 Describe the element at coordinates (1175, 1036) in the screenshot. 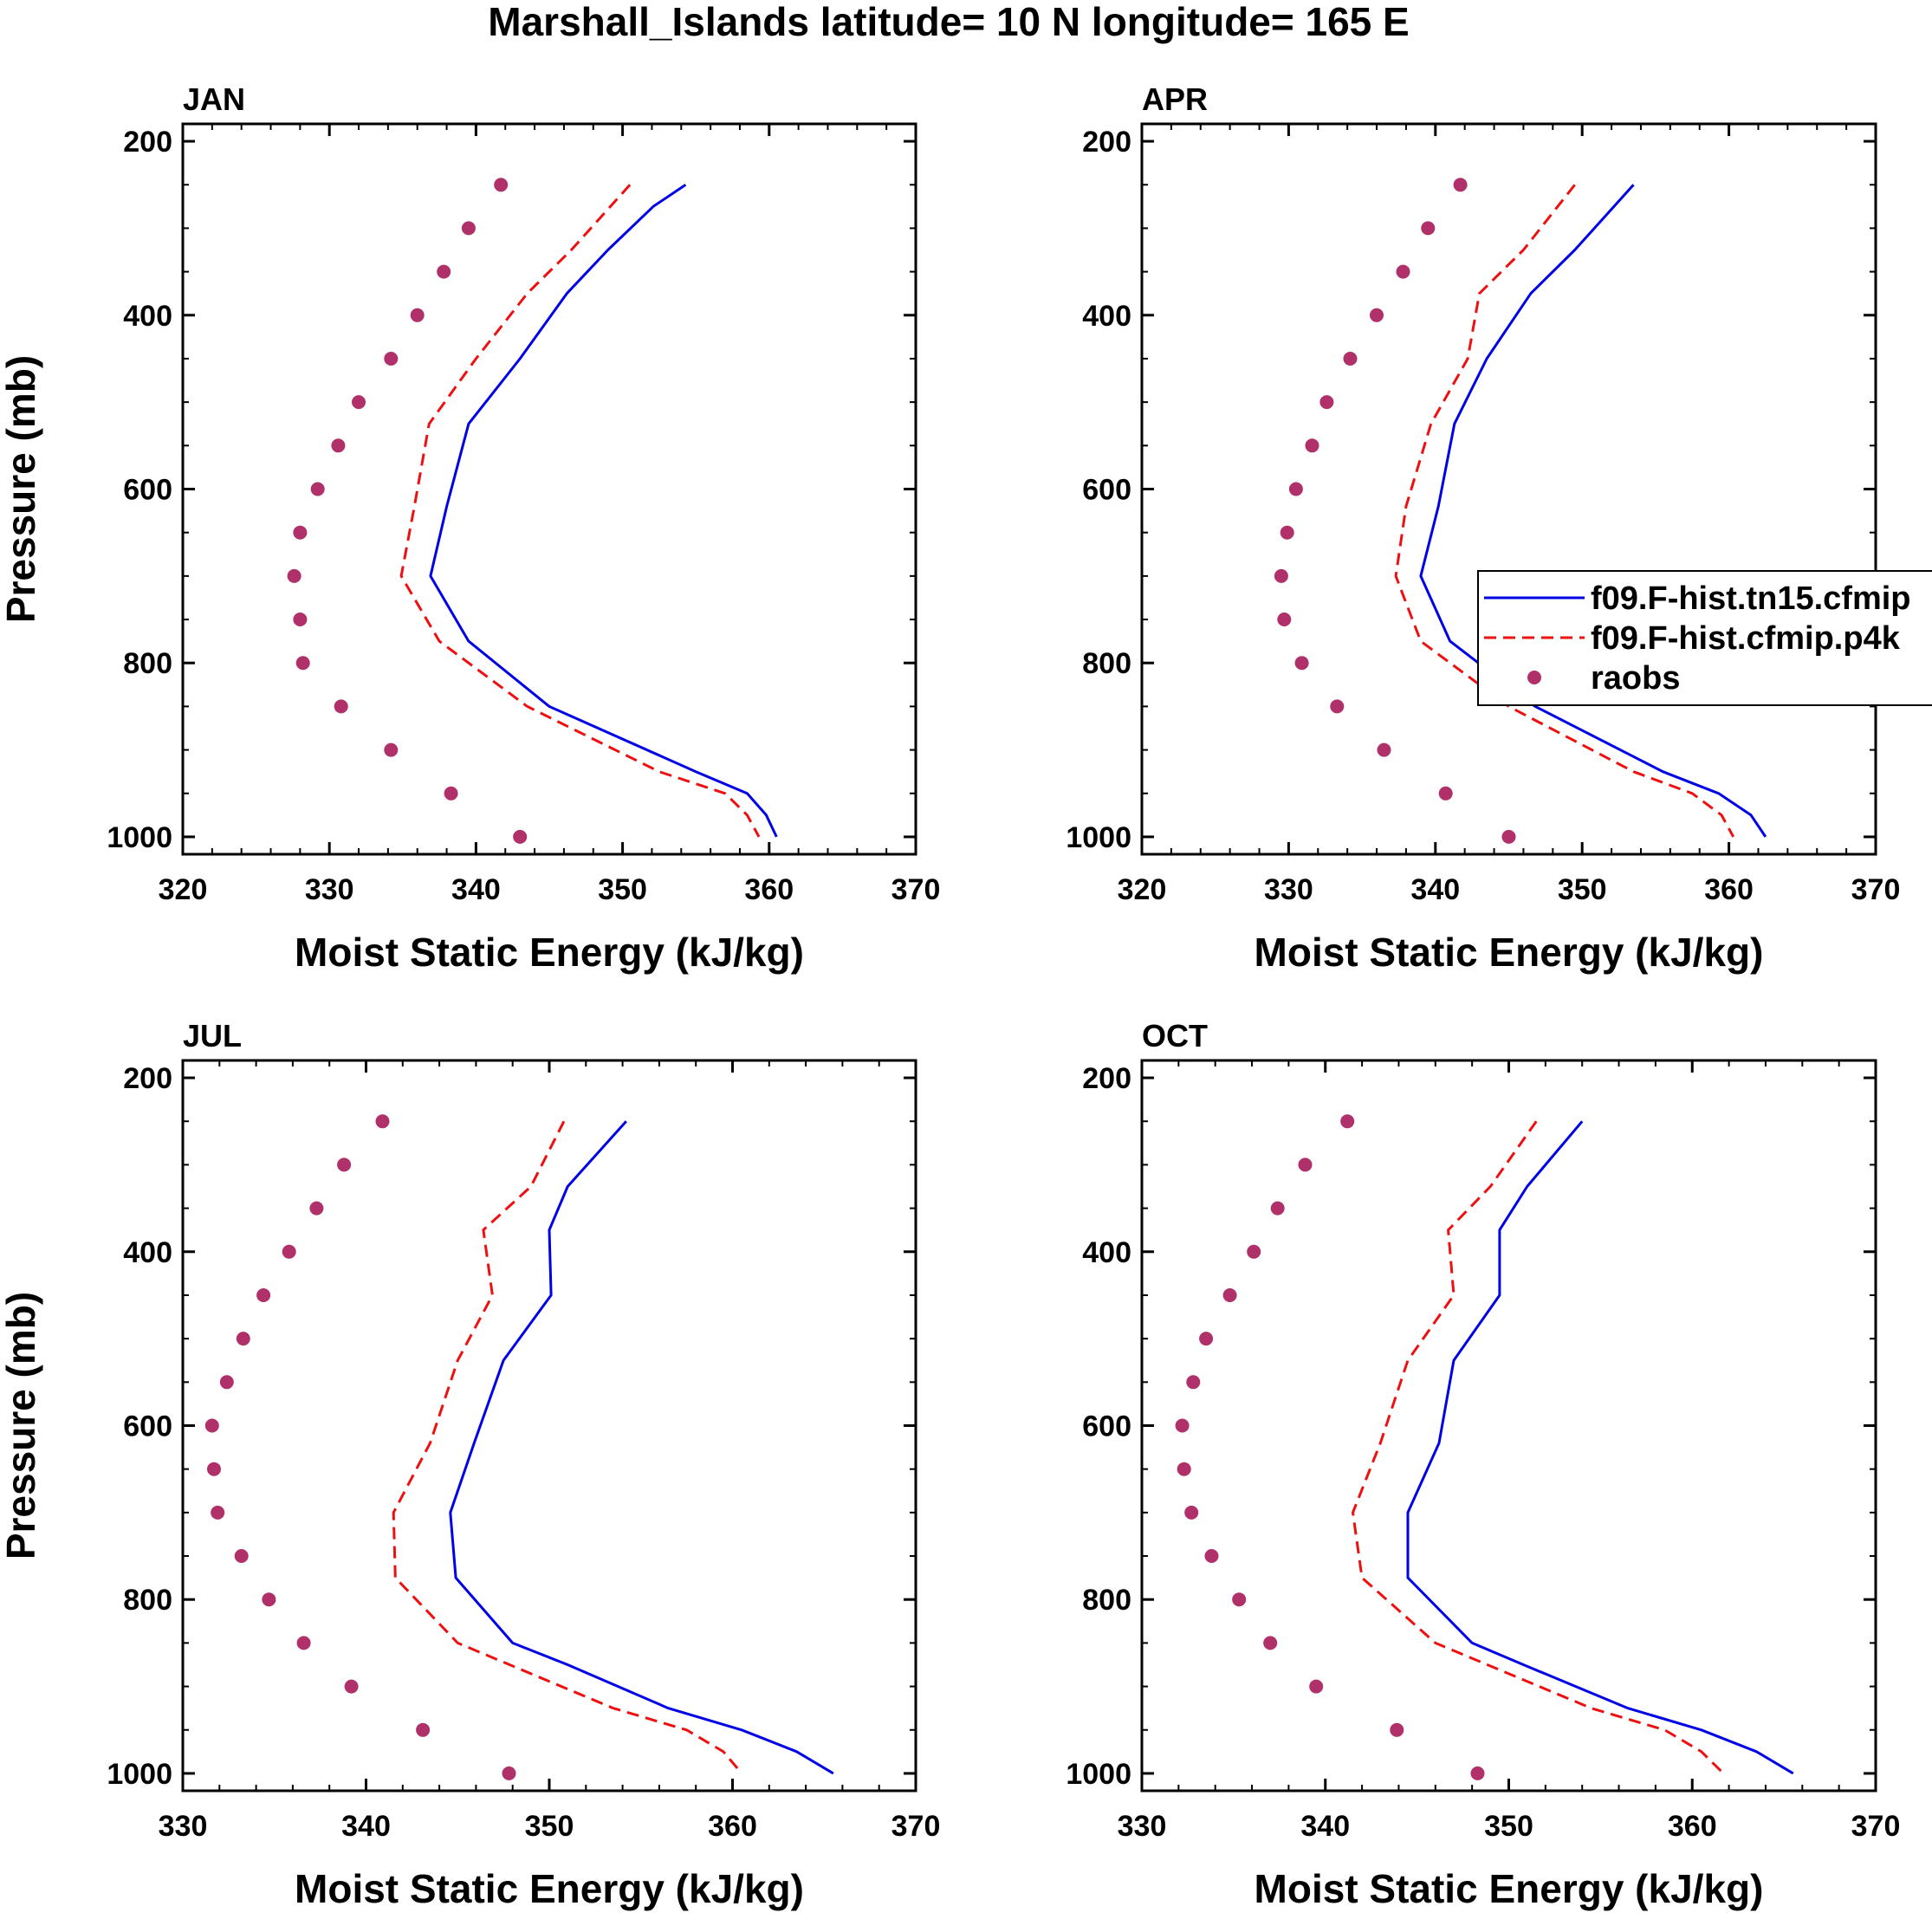

I see `panel-title: OCT` at that location.